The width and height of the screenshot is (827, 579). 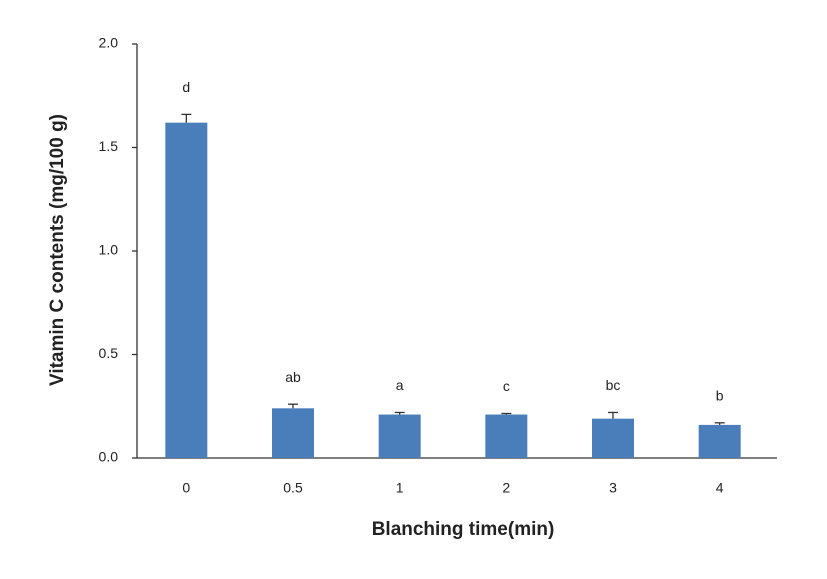 What do you see at coordinates (109, 146) in the screenshot?
I see `y-tick-label: 1.5` at bounding box center [109, 146].